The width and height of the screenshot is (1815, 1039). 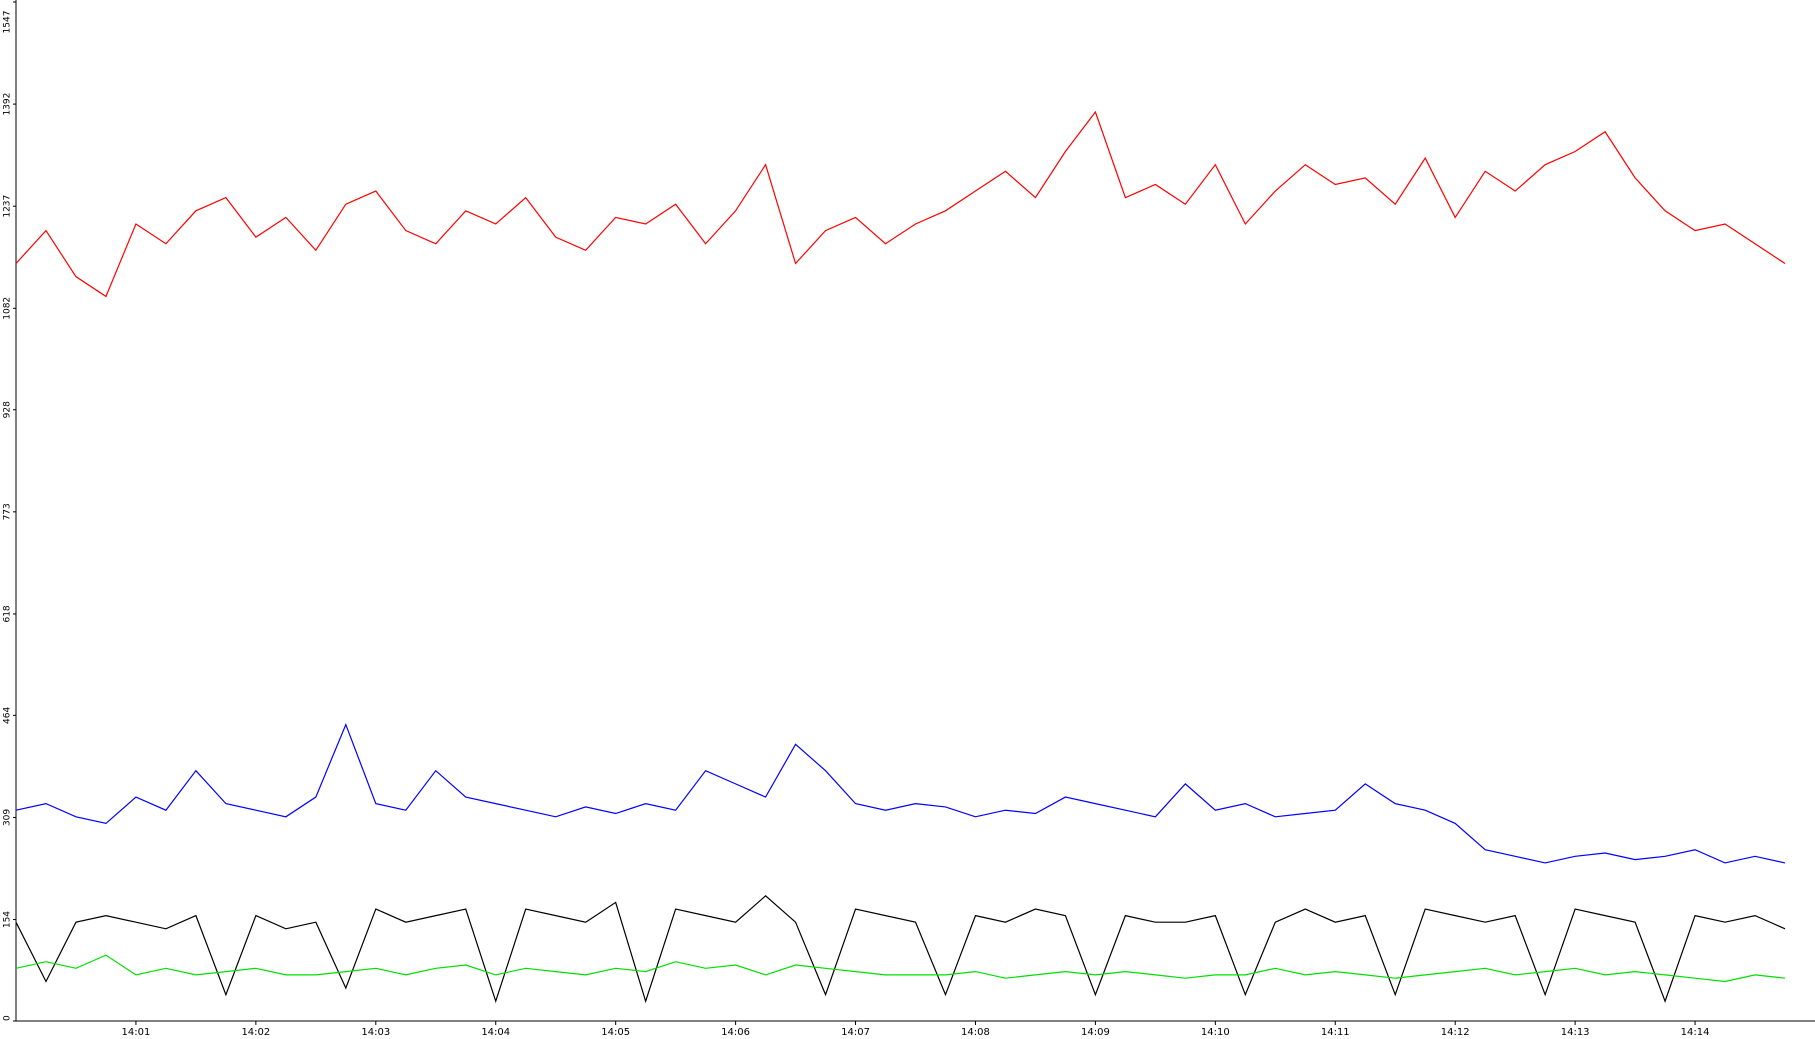 I want to click on y-tick-label: 1392, so click(x=8, y=104).